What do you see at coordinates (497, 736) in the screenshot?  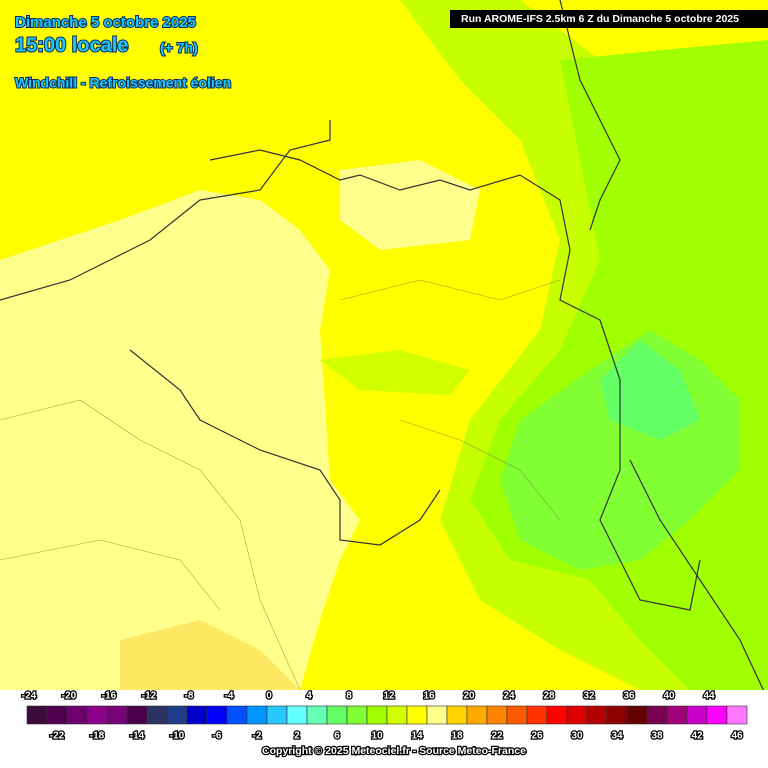 I see `legend-label: 22` at bounding box center [497, 736].